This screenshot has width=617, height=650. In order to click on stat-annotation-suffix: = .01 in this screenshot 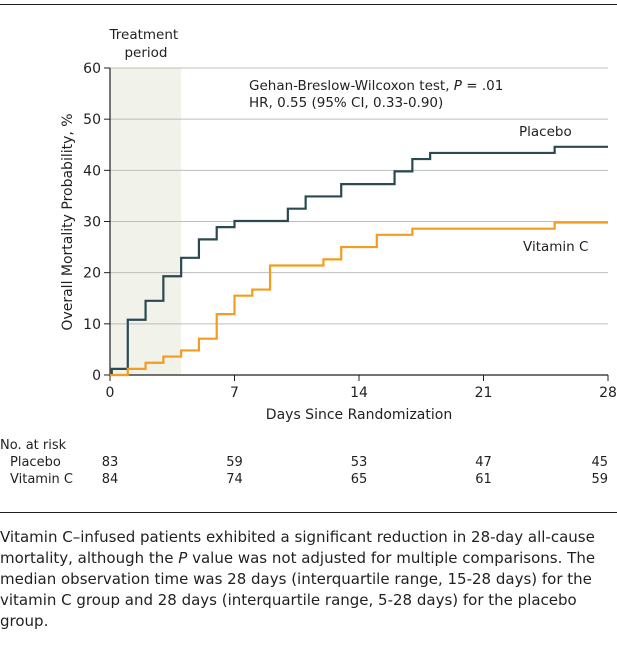, I will do `click(482, 86)`.